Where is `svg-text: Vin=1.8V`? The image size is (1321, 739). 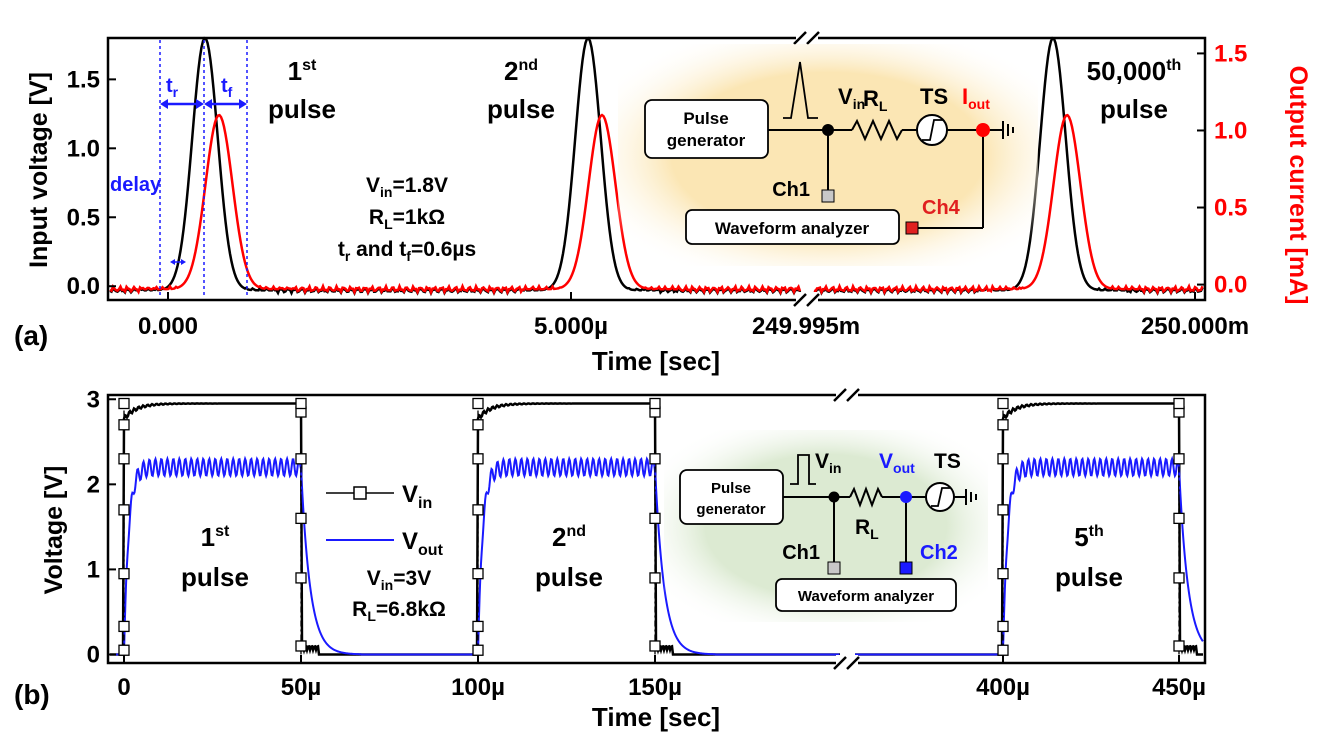
svg-text: Vin=1.8V is located at coordinates (407, 187).